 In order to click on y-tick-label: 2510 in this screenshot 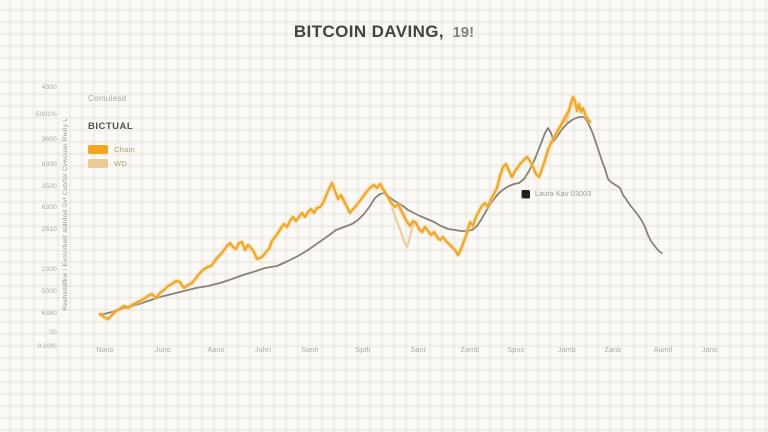, I will do `click(49, 229)`.